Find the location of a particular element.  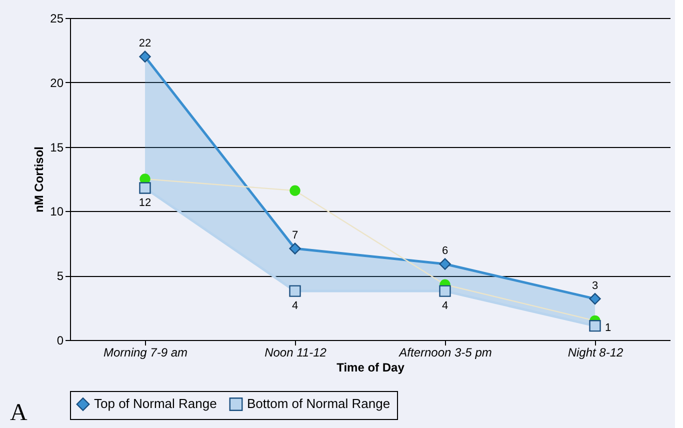

legend-label: Bottom of Normal Range is located at coordinates (318, 404).